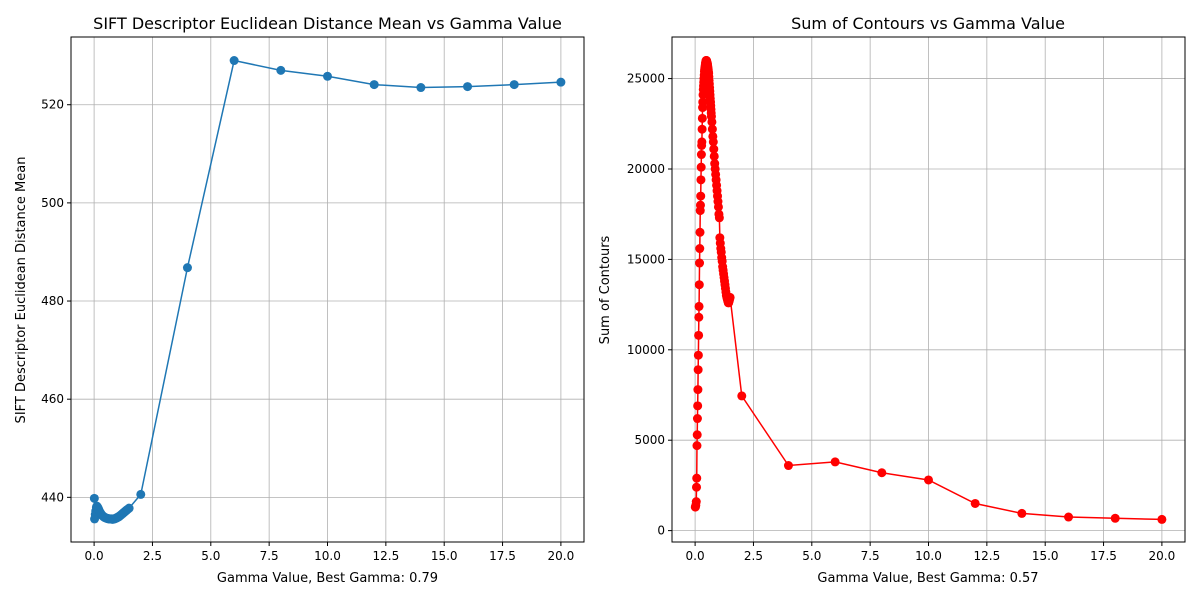  I want to click on y-tick-label: 20000, so click(646, 169).